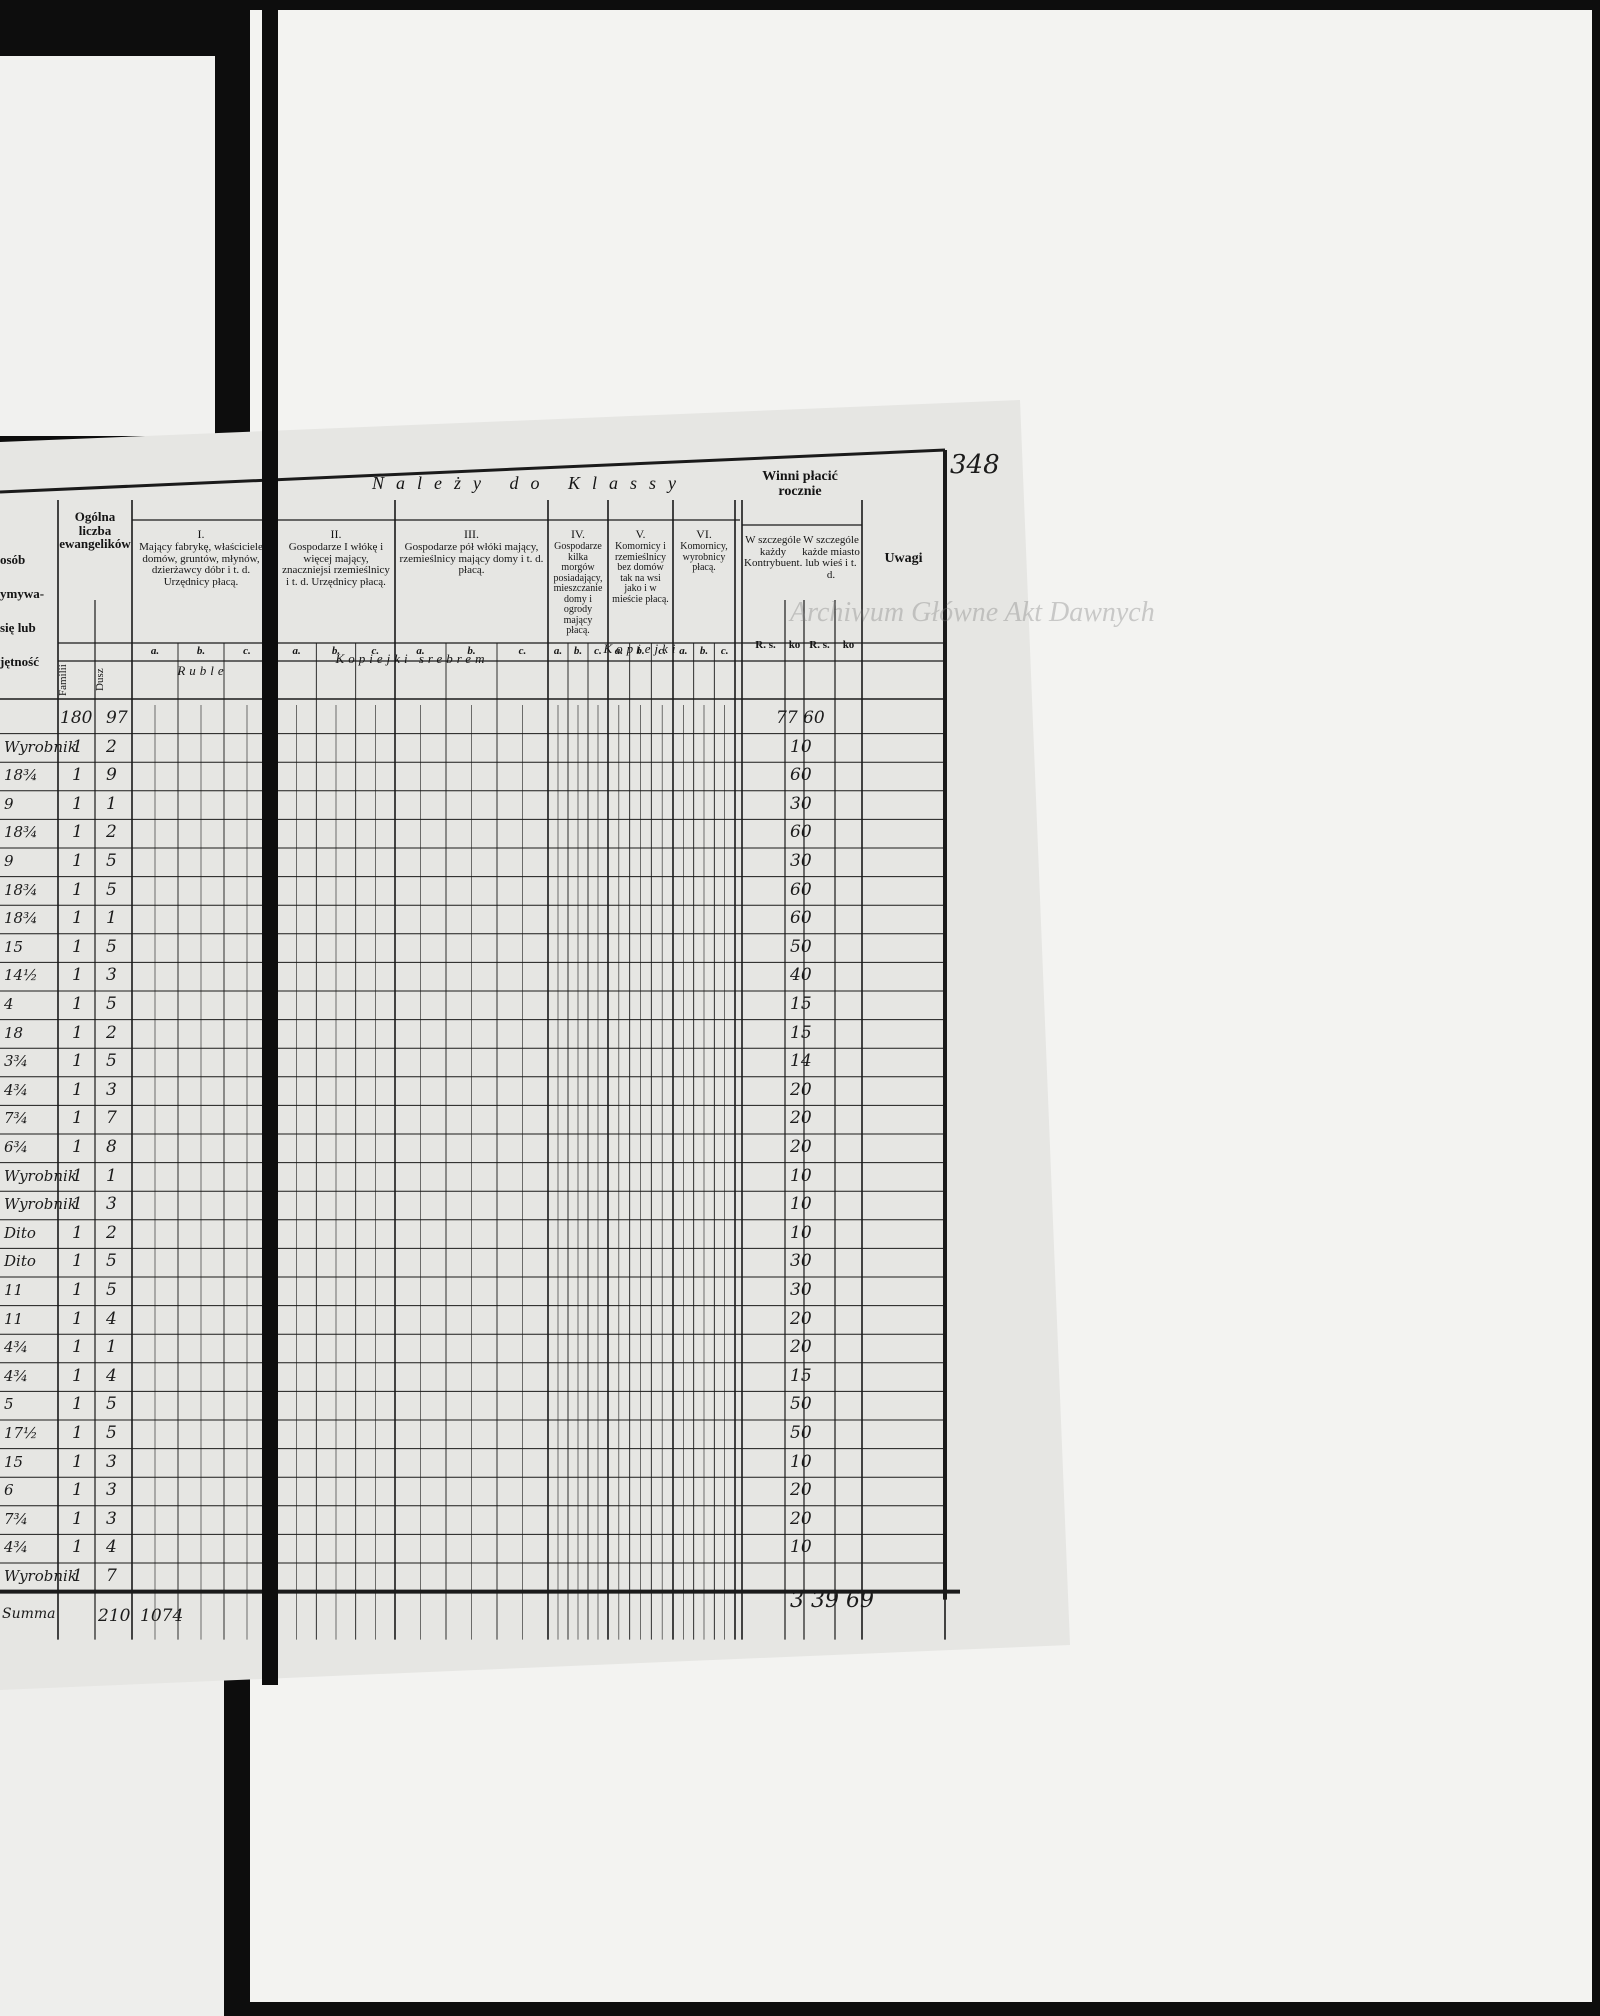 Image resolution: width=1600 pixels, height=2016 pixels. Describe the element at coordinates (848, 645) in the screenshot. I see `ko-label: ko` at that location.